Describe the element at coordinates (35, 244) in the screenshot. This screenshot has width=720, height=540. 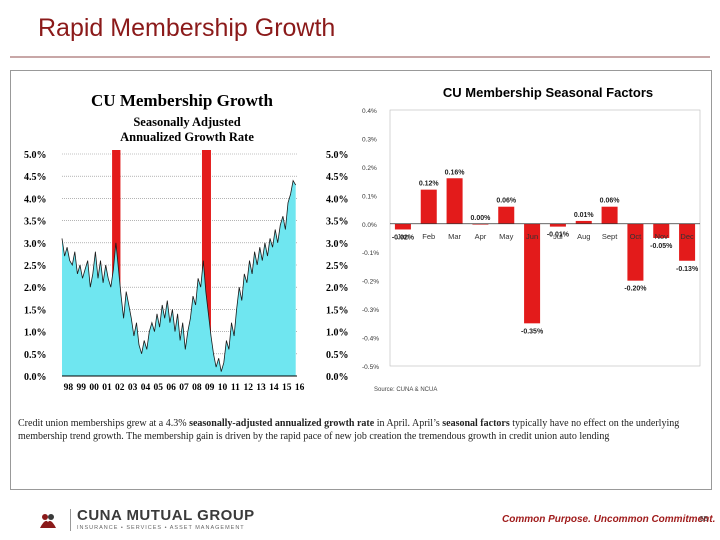
I see `y-tick-label-left: 3.0%` at that location.